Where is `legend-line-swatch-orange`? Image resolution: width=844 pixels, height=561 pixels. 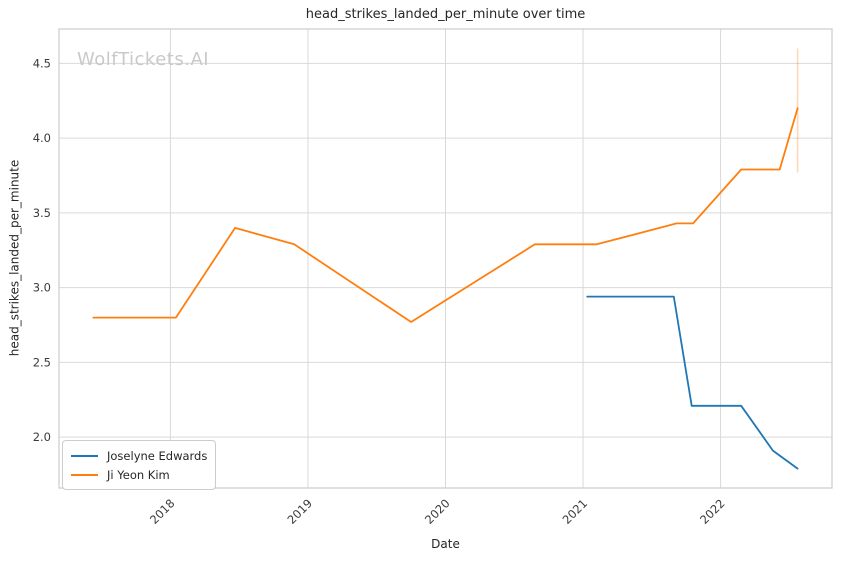 legend-line-swatch-orange is located at coordinates (84, 474).